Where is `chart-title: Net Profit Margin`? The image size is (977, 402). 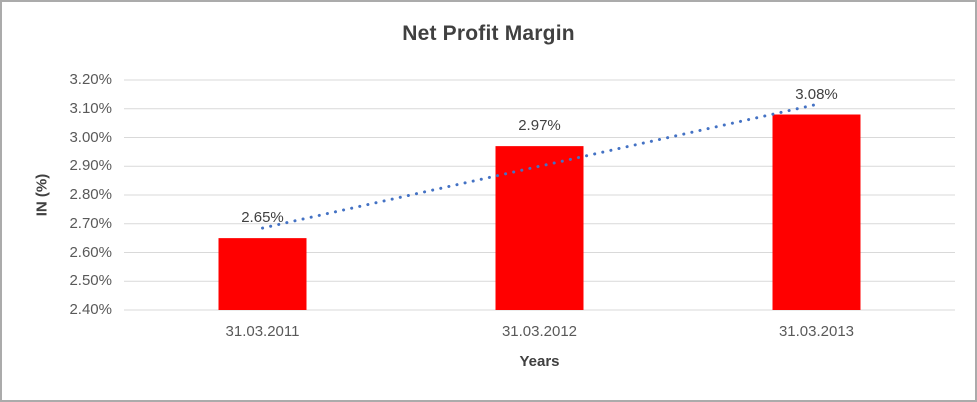
chart-title: Net Profit Margin is located at coordinates (488, 33).